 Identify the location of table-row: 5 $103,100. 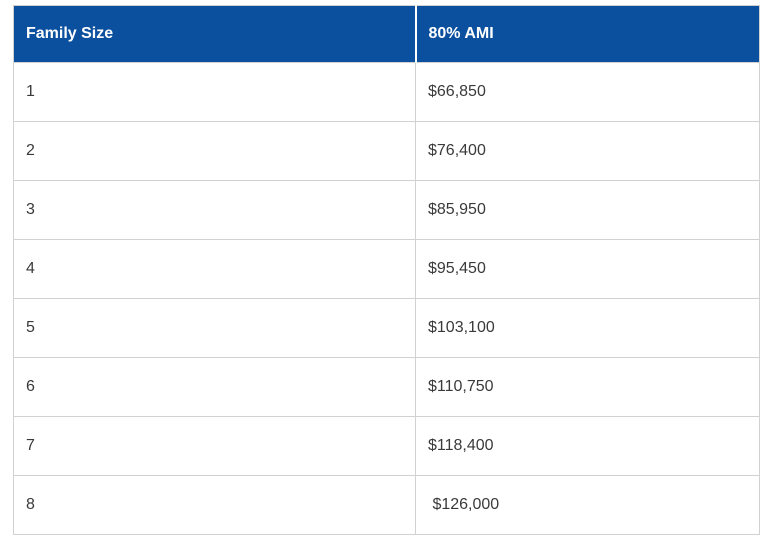
(386, 328).